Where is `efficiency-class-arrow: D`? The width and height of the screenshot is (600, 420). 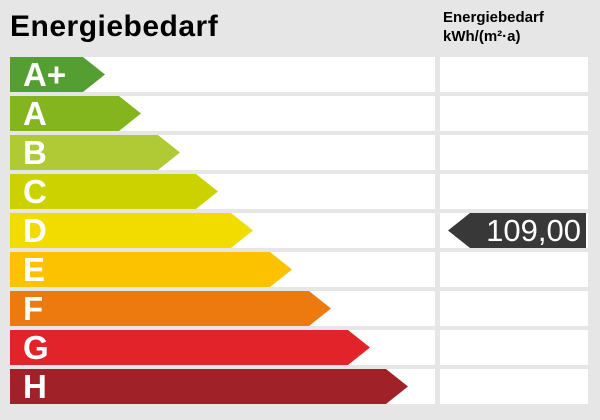 efficiency-class-arrow: D is located at coordinates (131, 230).